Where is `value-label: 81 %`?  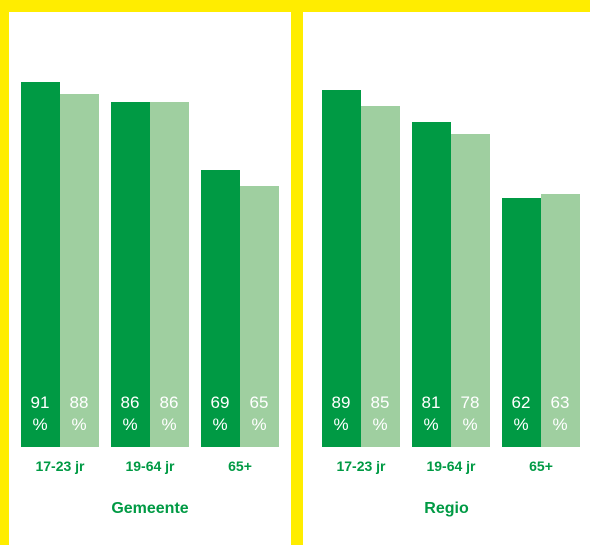
value-label: 81 % is located at coordinates (431, 413).